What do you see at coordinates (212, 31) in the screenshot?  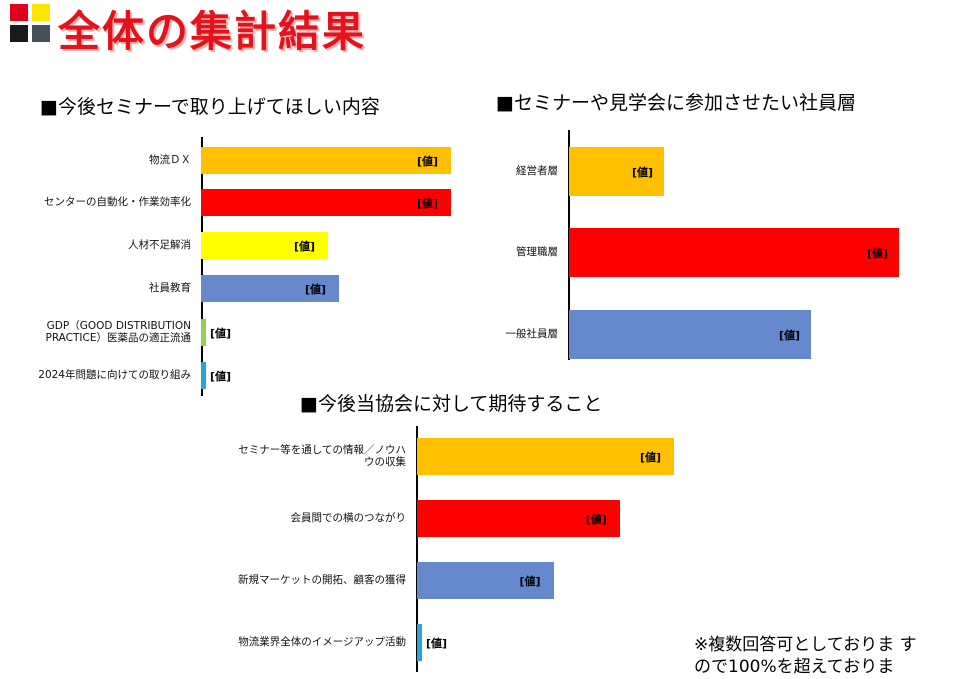 I see `page-title: 全体の集計結果` at bounding box center [212, 31].